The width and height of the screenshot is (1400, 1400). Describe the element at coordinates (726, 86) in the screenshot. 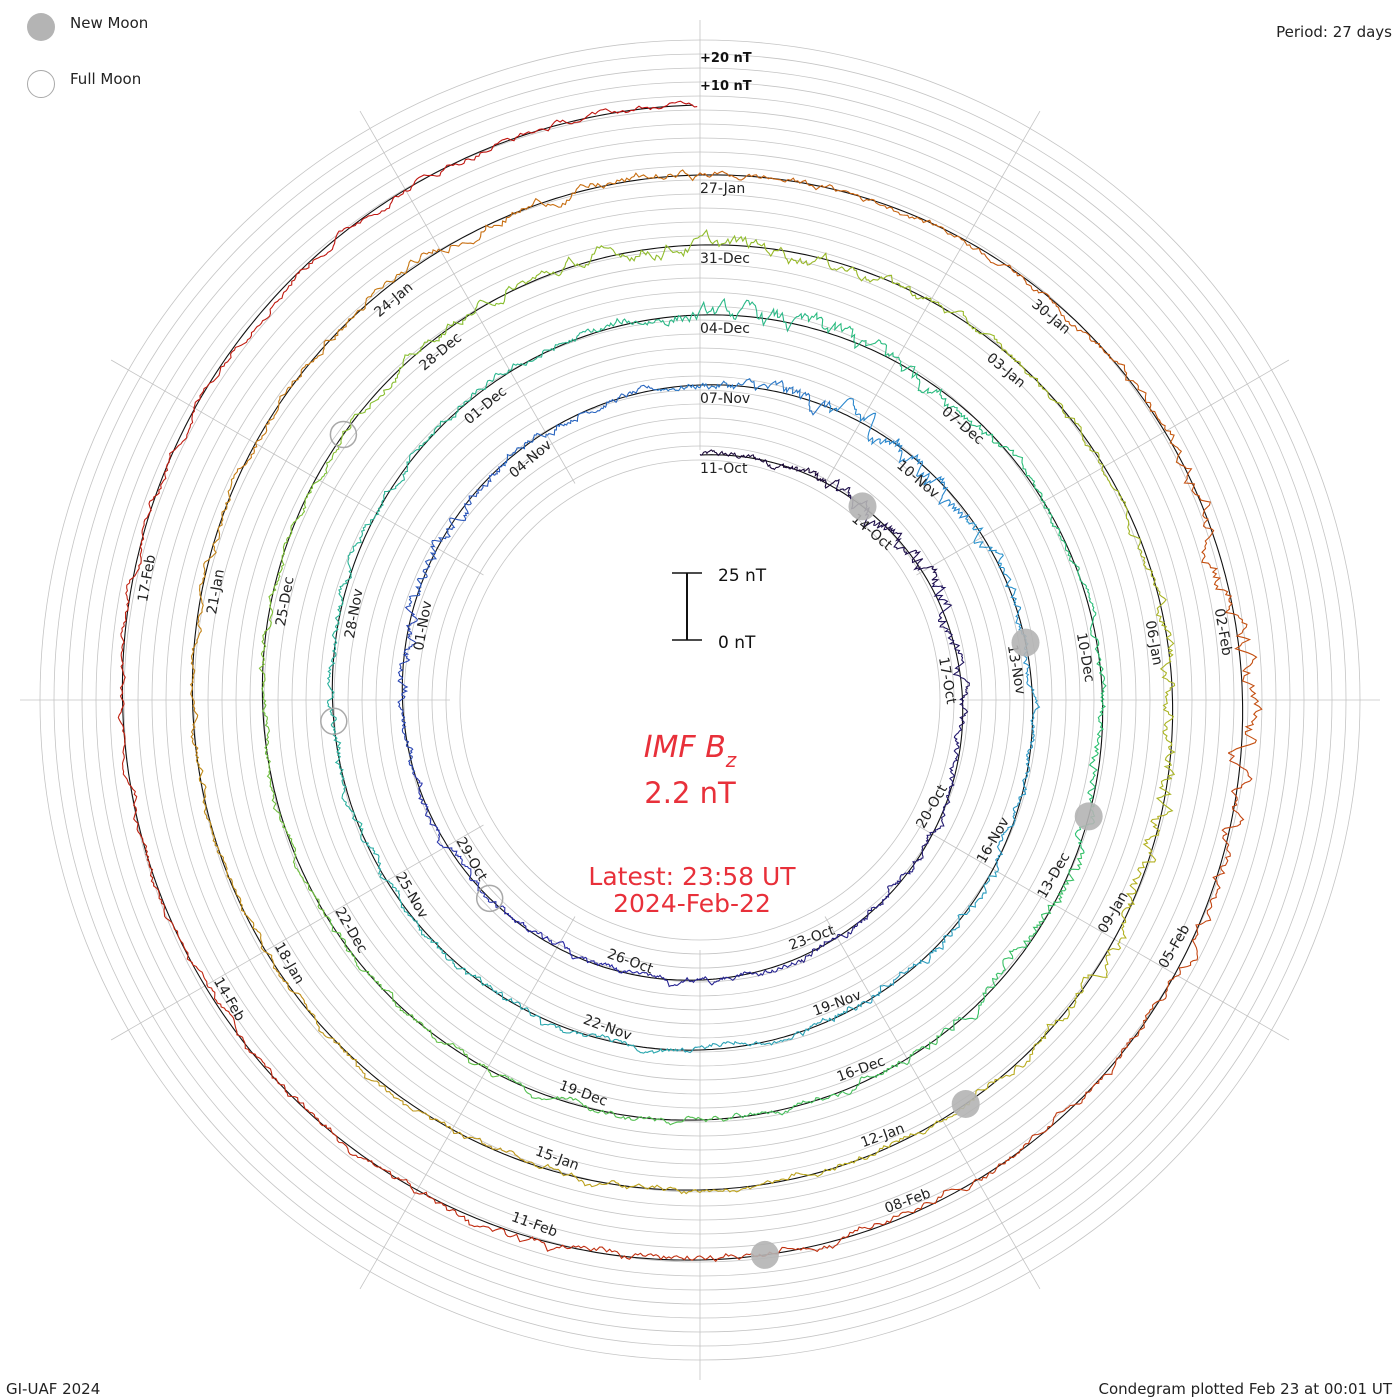

I see `ring-scale-label-10: +10 nT` at that location.